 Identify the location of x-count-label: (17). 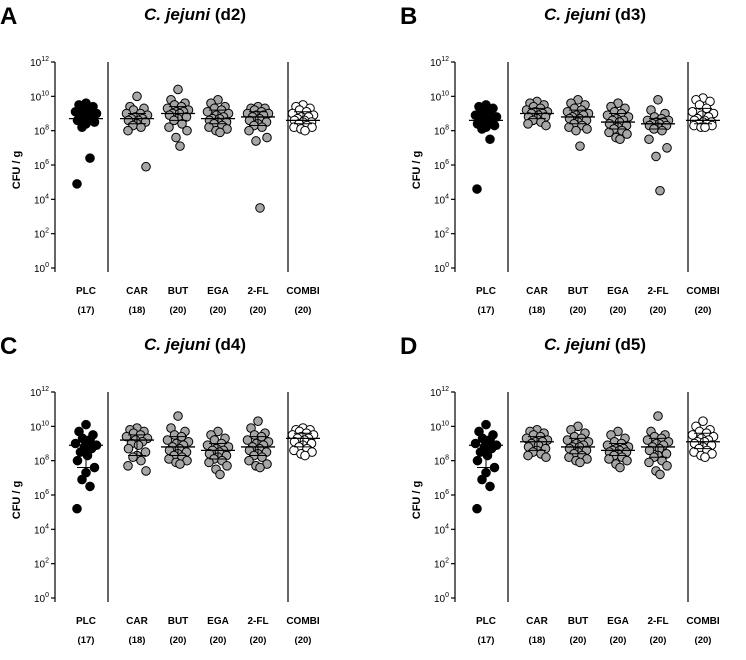
(486, 640).